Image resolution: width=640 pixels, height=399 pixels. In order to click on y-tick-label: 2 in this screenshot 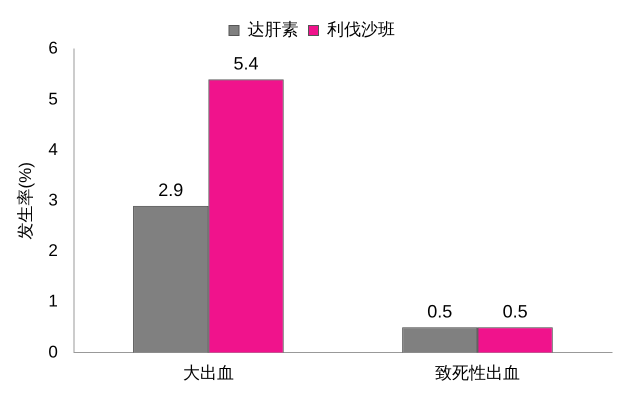, I will do `click(53, 250)`.